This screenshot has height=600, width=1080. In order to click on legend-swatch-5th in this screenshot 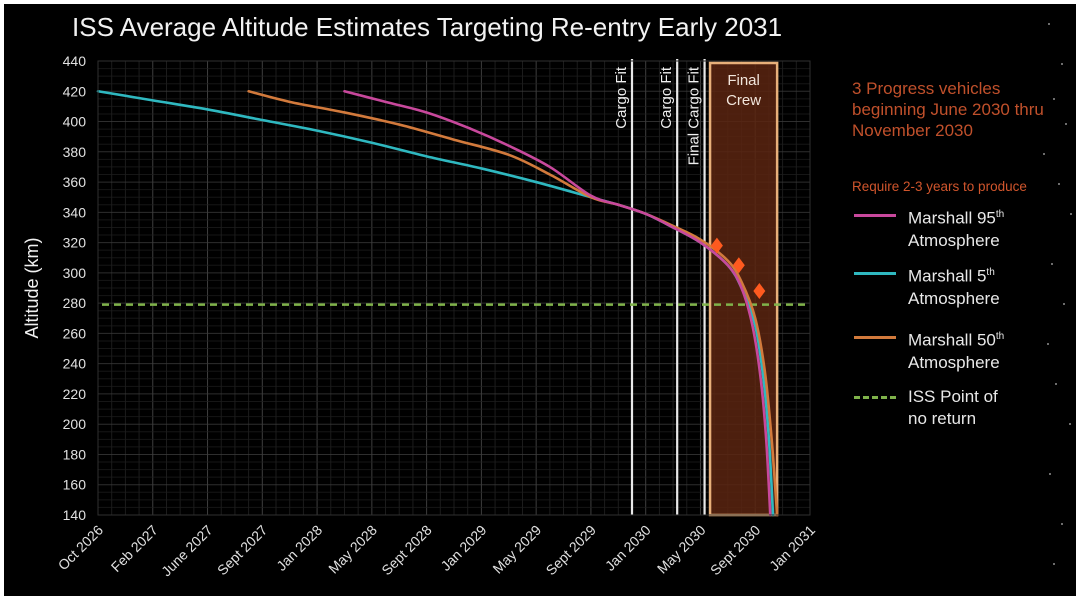, I will do `click(875, 273)`.